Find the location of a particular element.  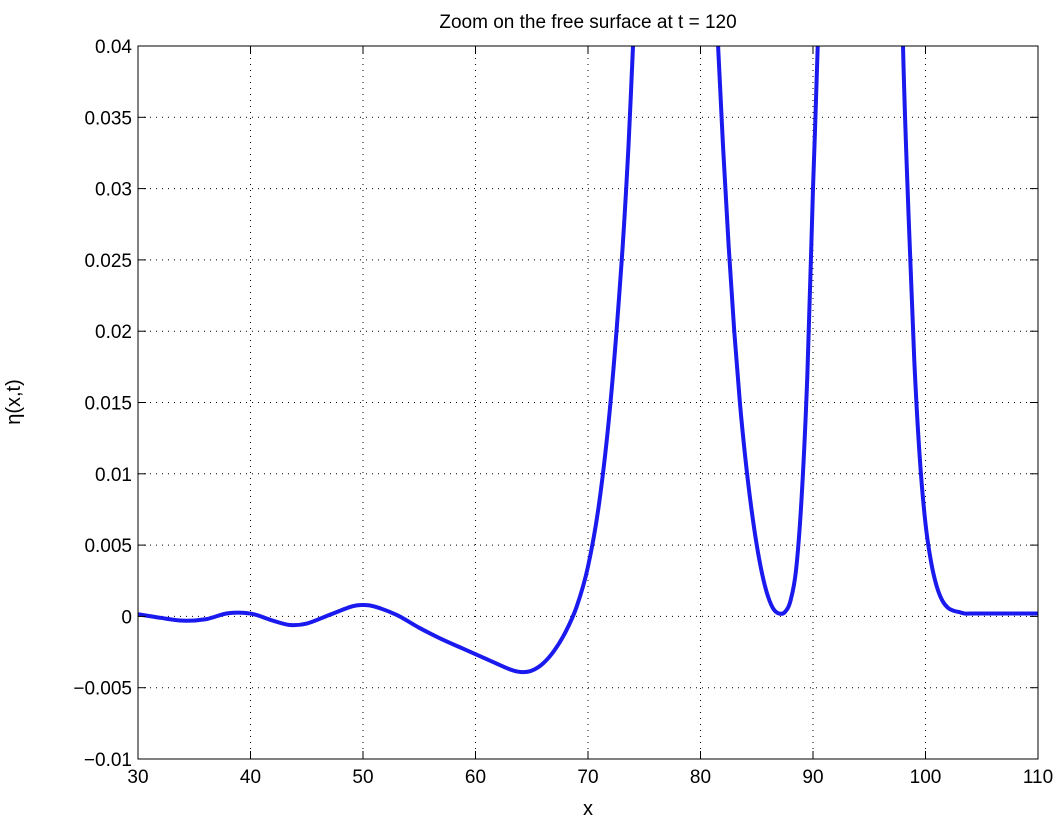

y-tick-label: 0.035 is located at coordinates (108, 118).